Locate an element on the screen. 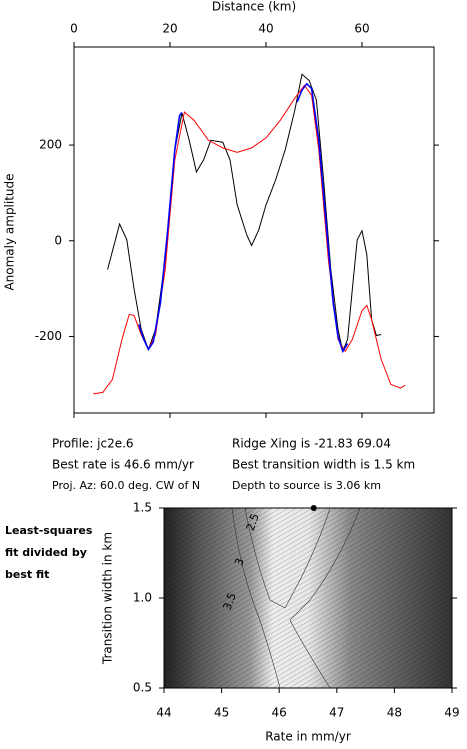 The image size is (467, 749). x-axis-label: Distance (km) is located at coordinates (254, 7).